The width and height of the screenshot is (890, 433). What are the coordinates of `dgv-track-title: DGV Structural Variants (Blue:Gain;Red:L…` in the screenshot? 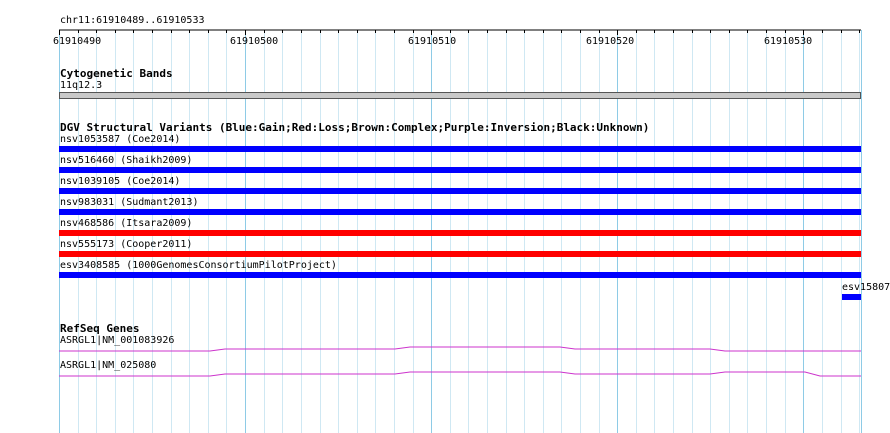 It's located at (355, 127).